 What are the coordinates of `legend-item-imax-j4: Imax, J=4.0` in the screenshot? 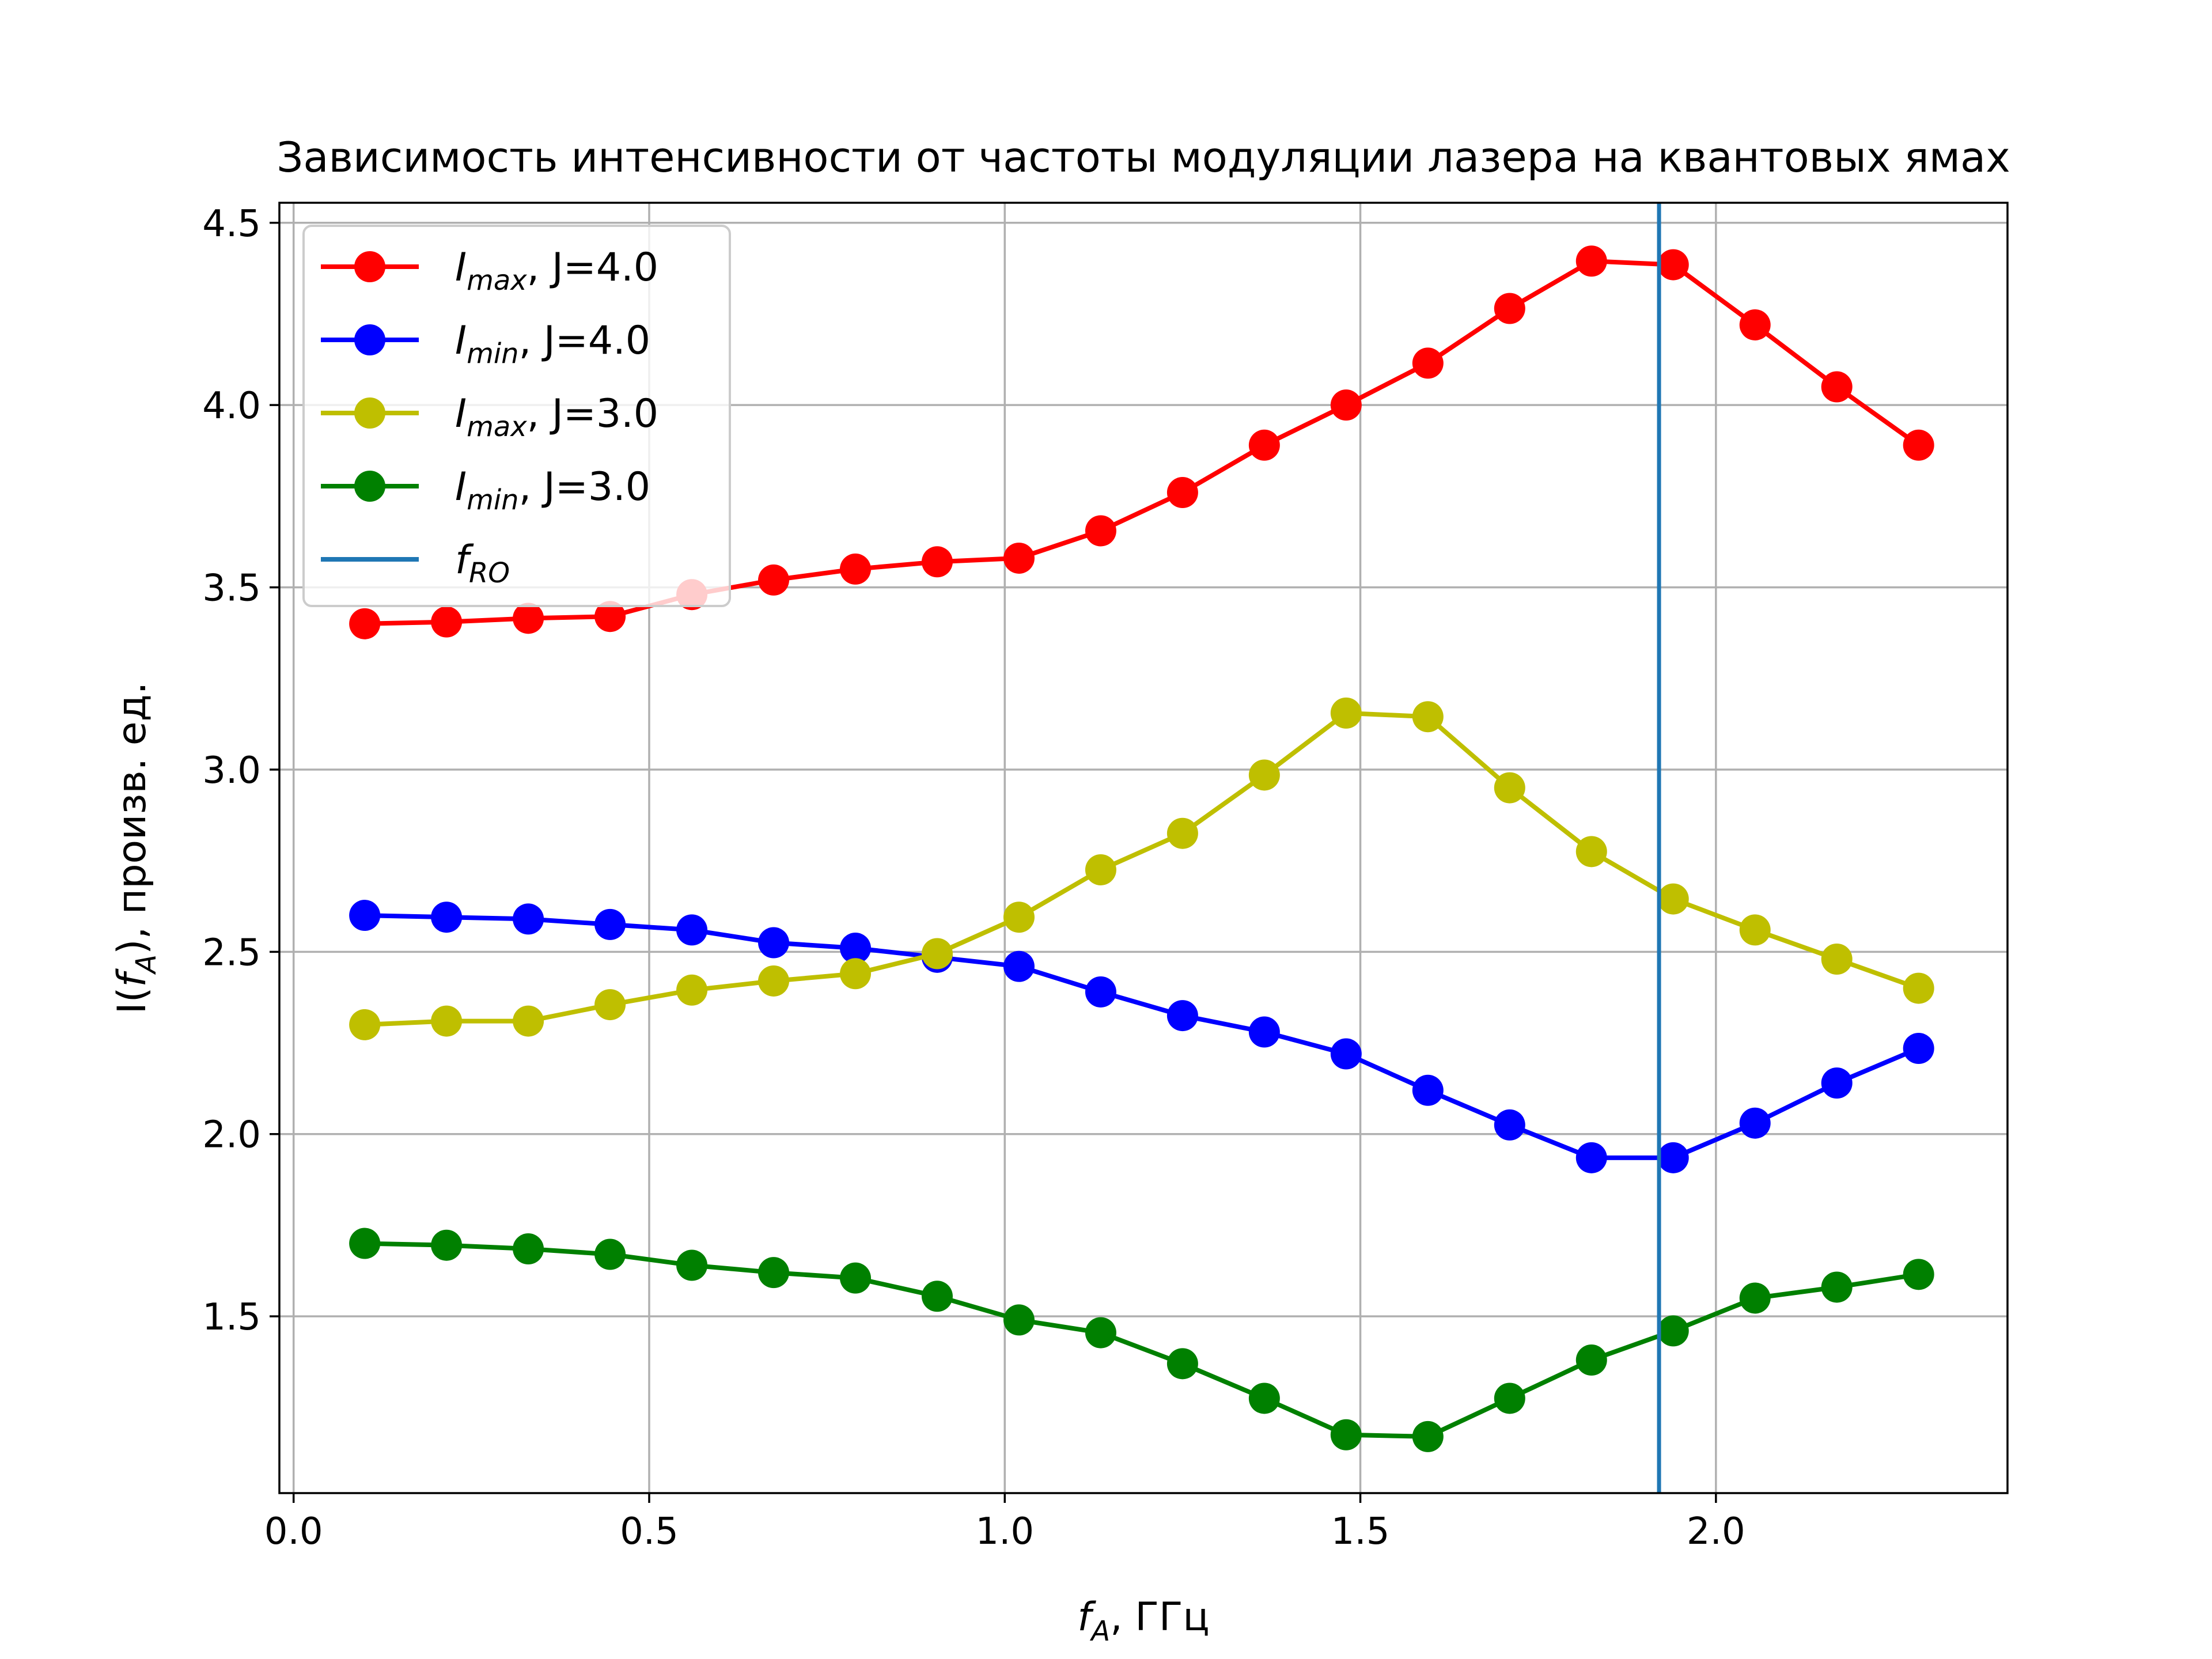 It's located at (489, 271).